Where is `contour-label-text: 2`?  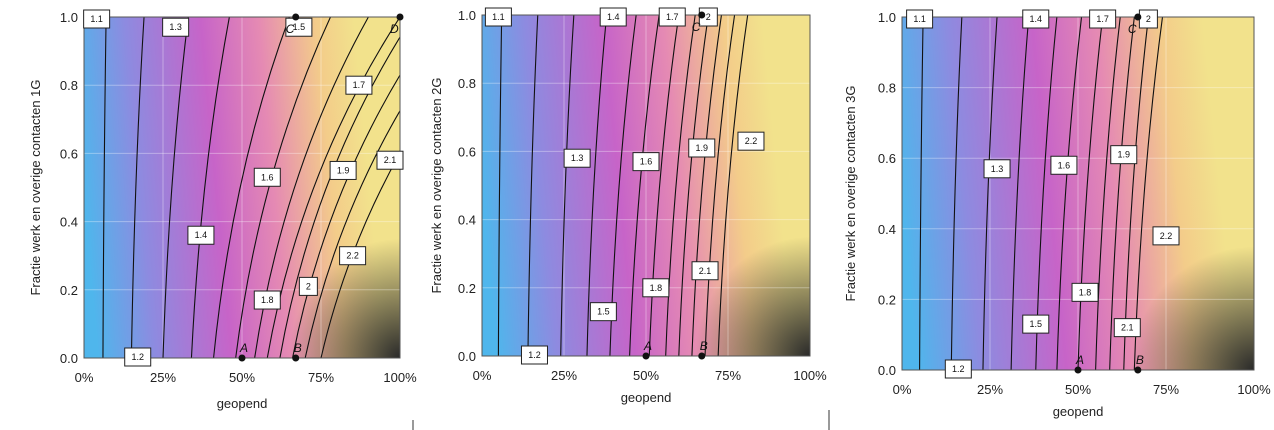 contour-label-text: 2 is located at coordinates (708, 17).